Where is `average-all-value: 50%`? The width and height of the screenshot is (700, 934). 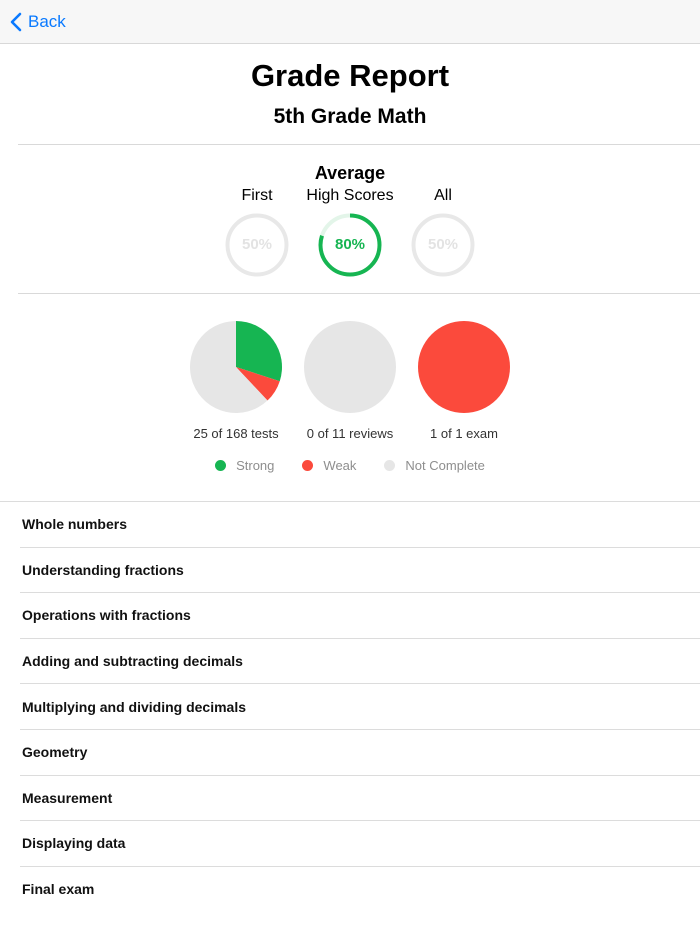
average-all-value: 50% is located at coordinates (443, 244).